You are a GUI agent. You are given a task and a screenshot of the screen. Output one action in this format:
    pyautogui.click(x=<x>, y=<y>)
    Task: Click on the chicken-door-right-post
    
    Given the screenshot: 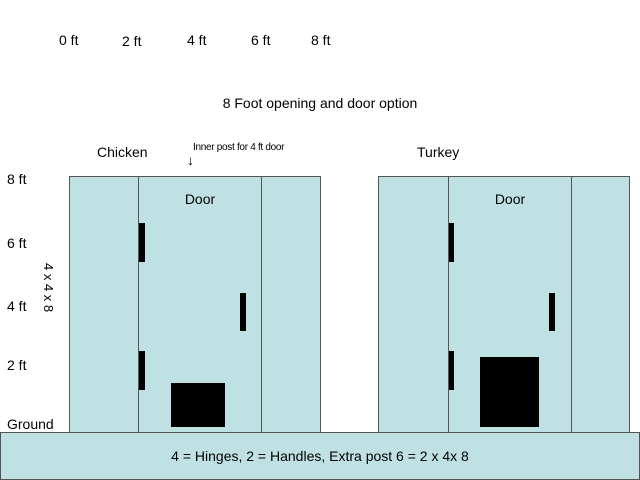 What is the action you would take?
    pyautogui.click(x=261, y=305)
    